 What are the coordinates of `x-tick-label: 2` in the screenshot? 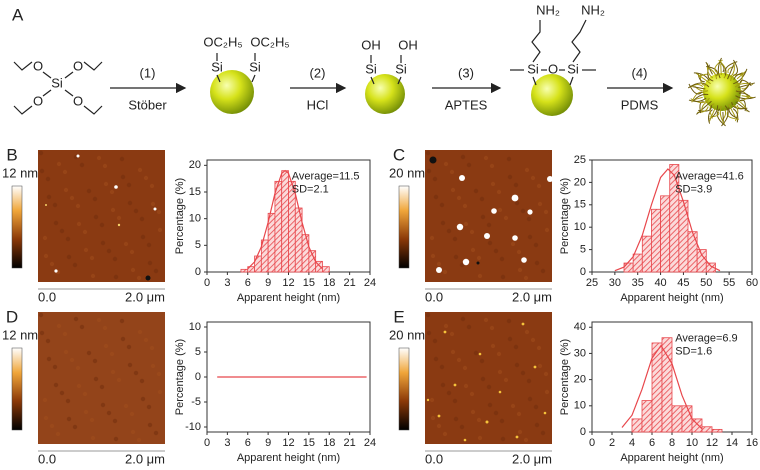 It's located at (612, 443).